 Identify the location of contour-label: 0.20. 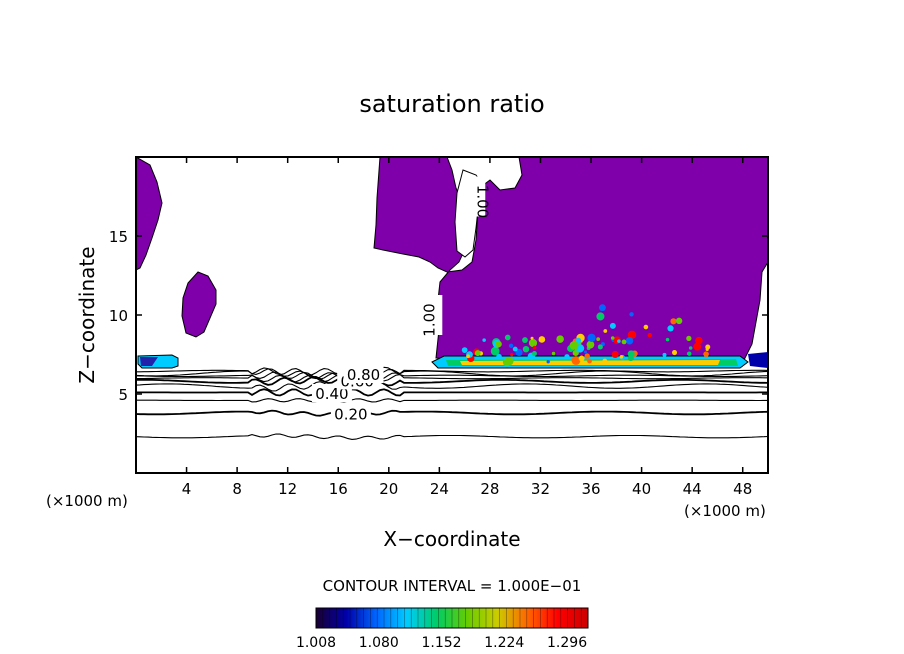
(350, 415).